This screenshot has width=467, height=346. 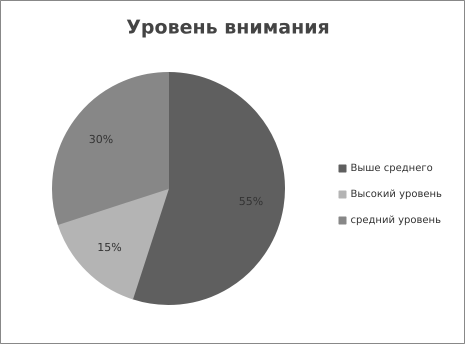 I want to click on legend-label: Выше среднего, so click(x=391, y=168).